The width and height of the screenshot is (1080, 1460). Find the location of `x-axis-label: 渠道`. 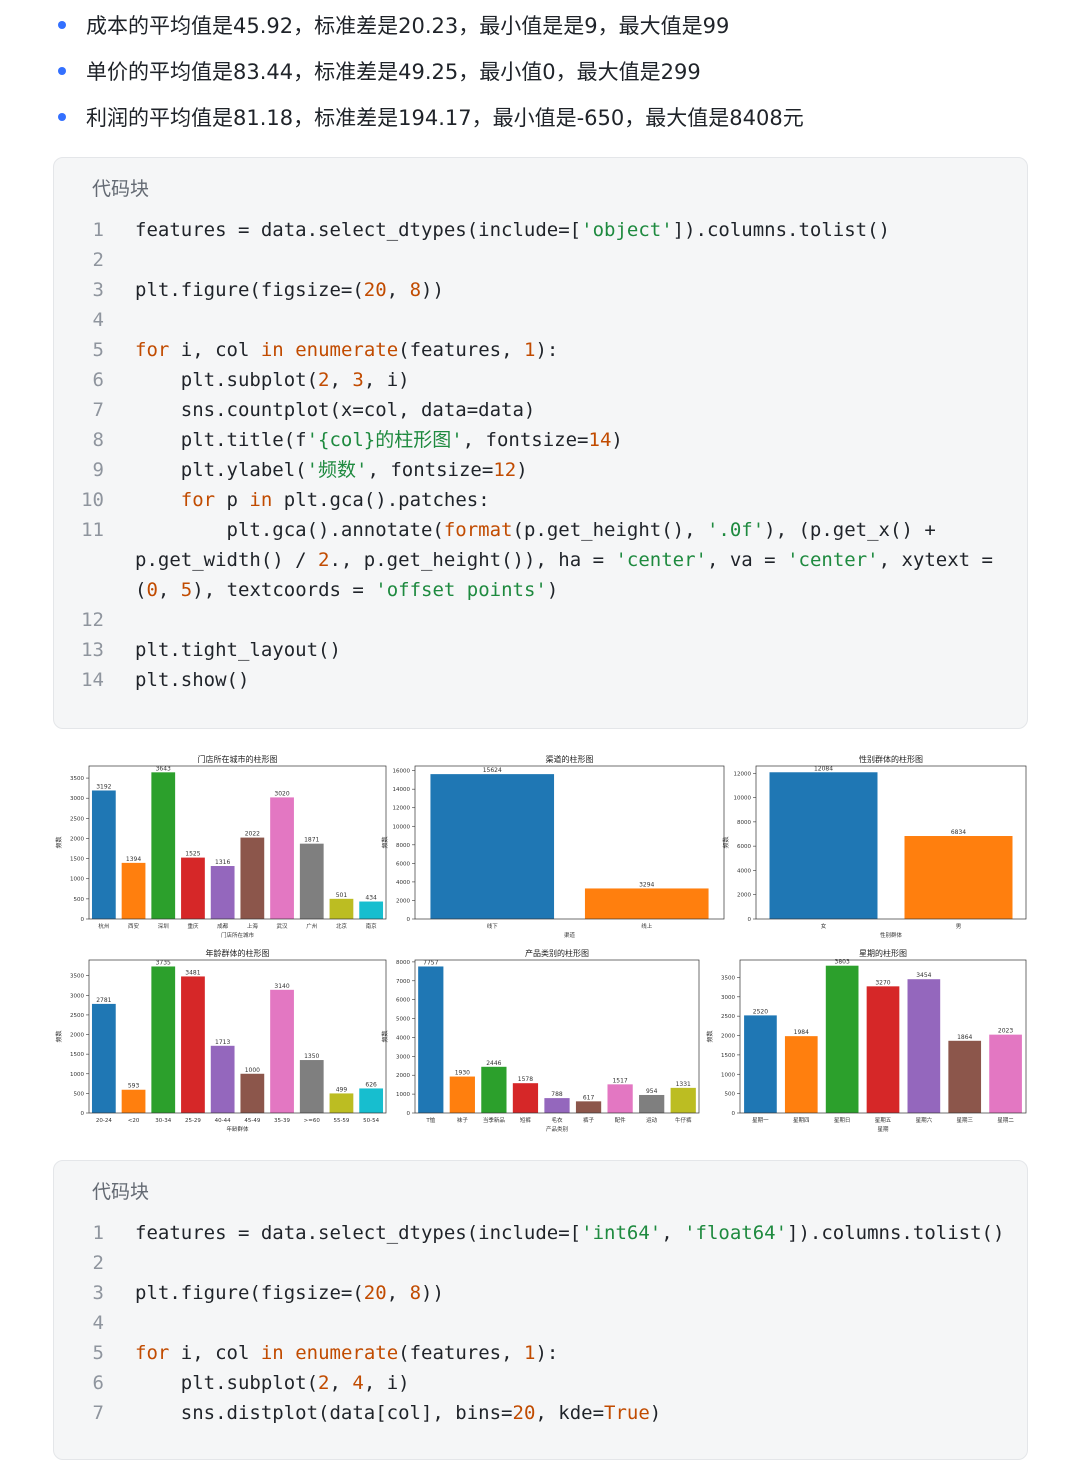

x-axis-label: 渠道 is located at coordinates (570, 935).